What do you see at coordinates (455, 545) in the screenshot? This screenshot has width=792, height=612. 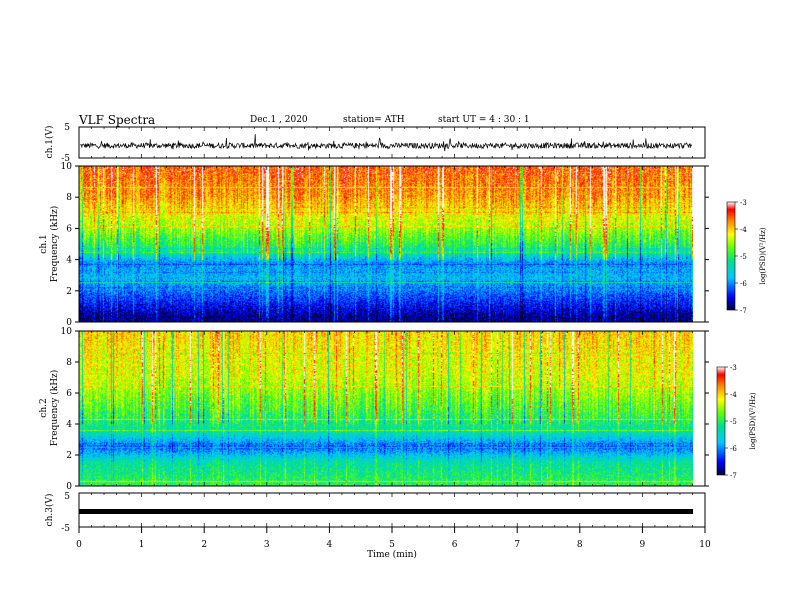 I see `time-tick-label: 6` at bounding box center [455, 545].